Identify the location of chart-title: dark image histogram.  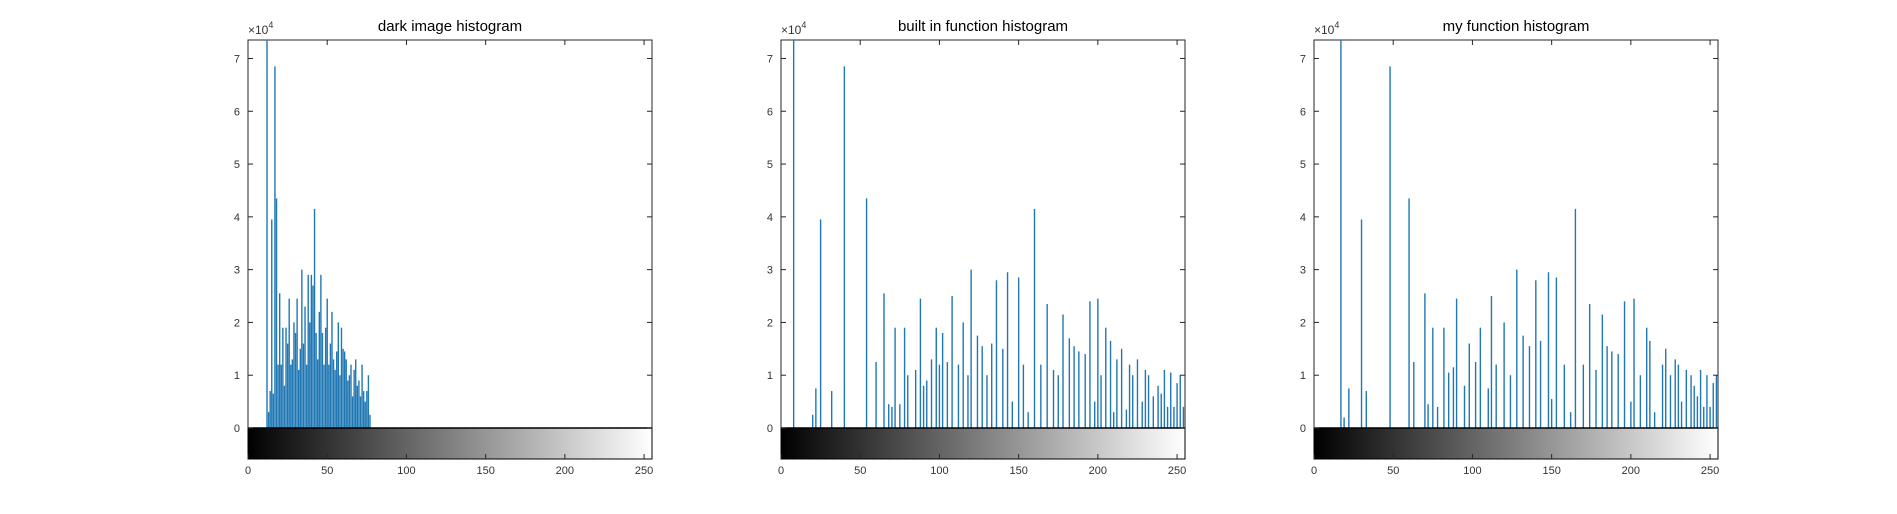
(450, 26).